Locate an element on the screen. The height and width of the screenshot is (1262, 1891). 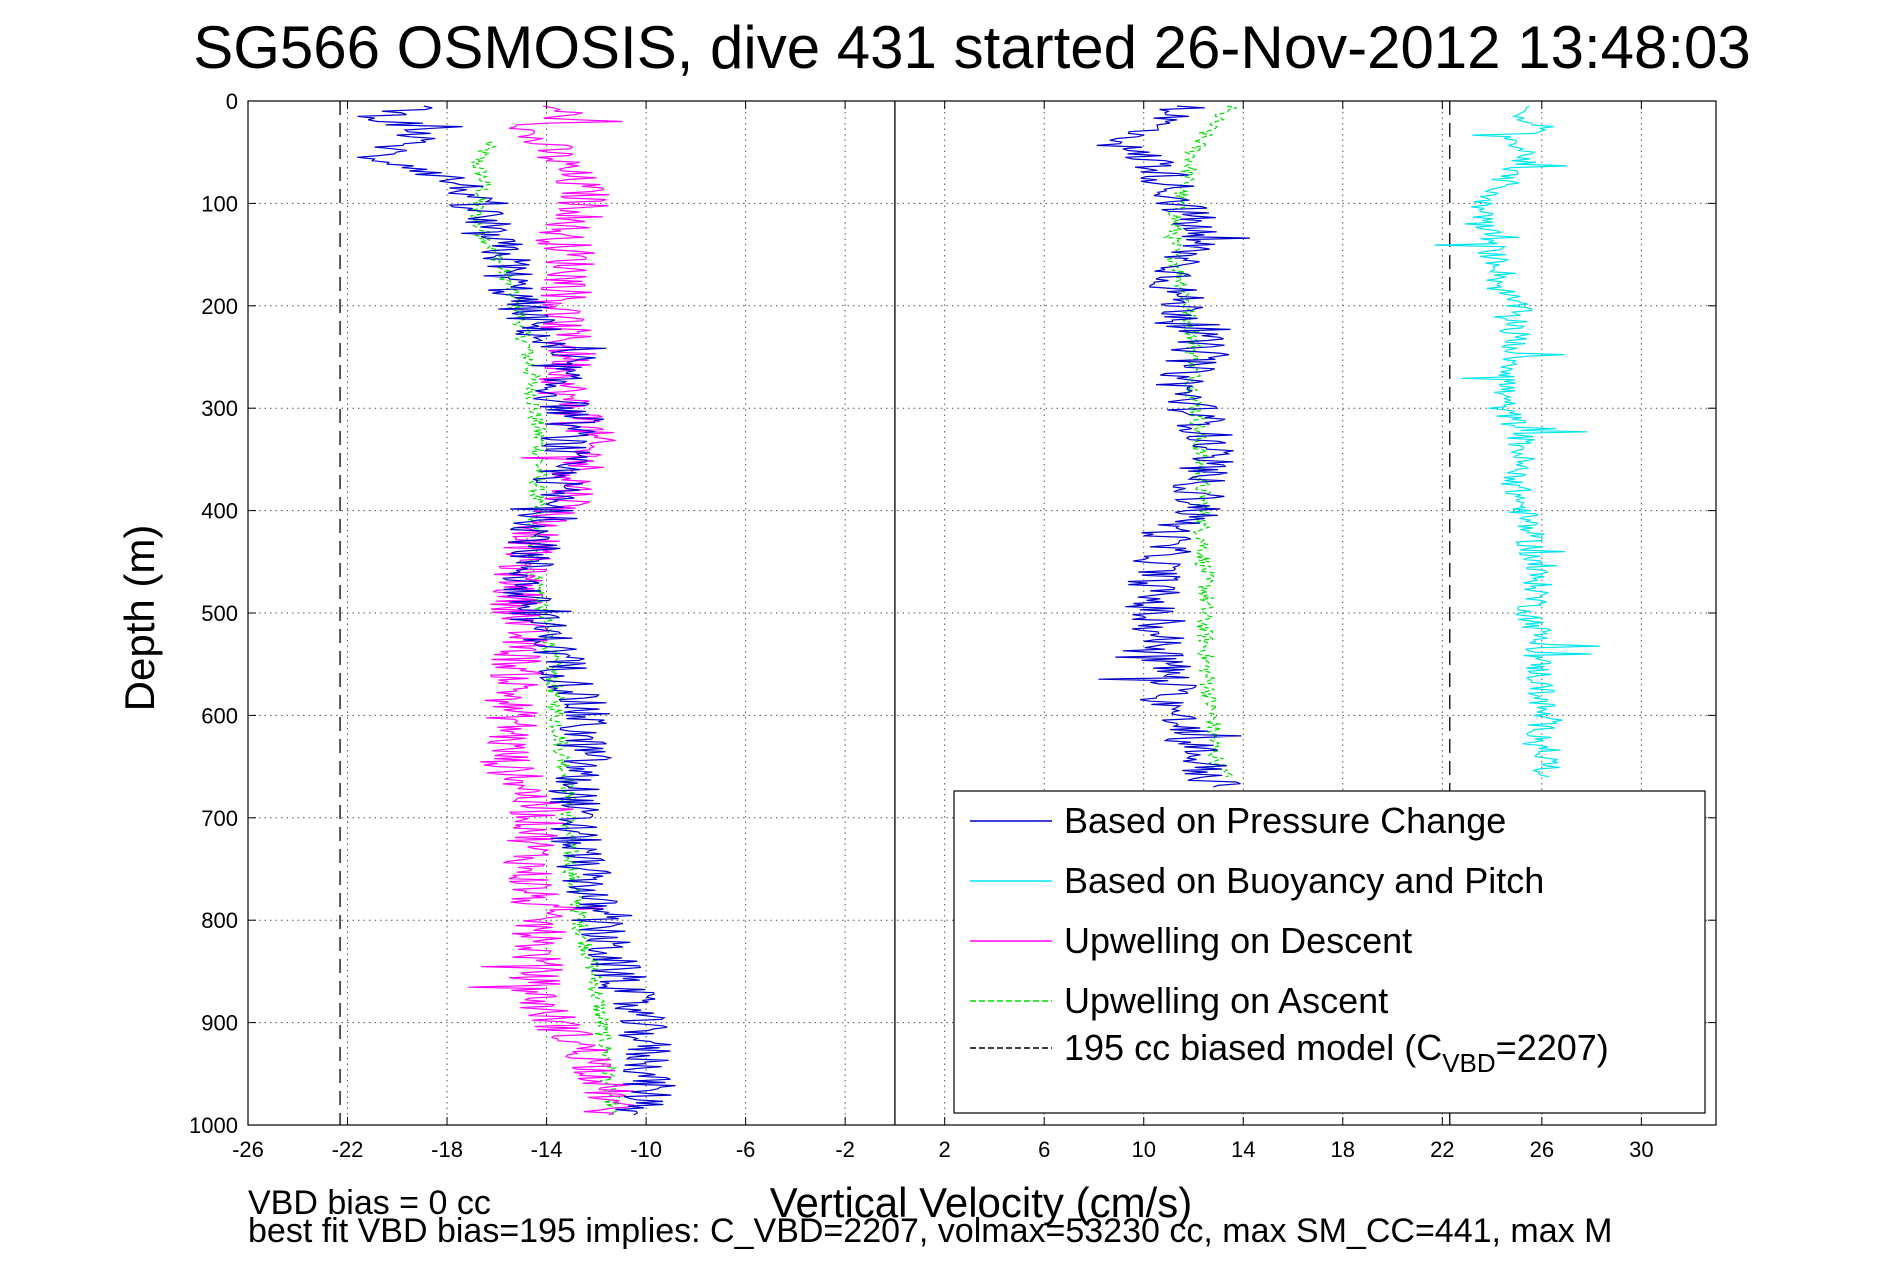
legend-box is located at coordinates (1329, 952).